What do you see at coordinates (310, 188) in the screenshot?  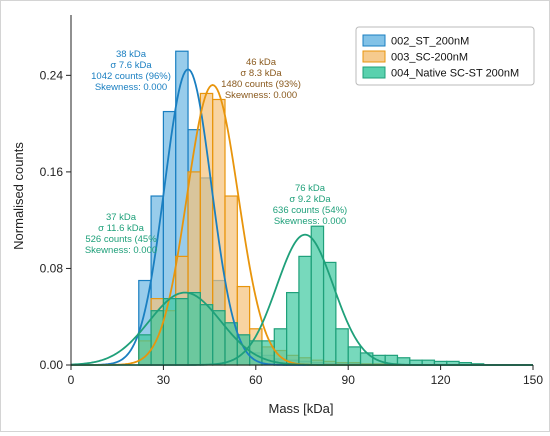 I see `annotation-line: 76 kDa` at bounding box center [310, 188].